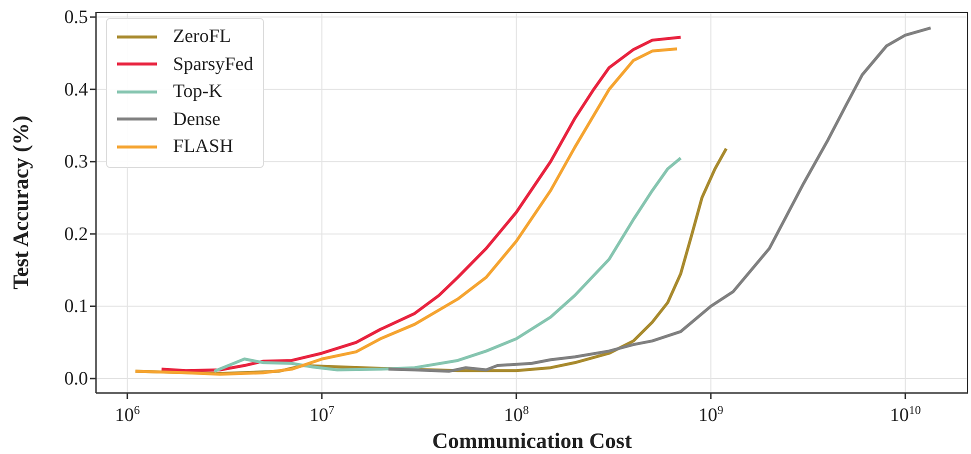  Describe the element at coordinates (127, 414) in the screenshot. I see `x-tick-label: 10$^{6}$` at that location.